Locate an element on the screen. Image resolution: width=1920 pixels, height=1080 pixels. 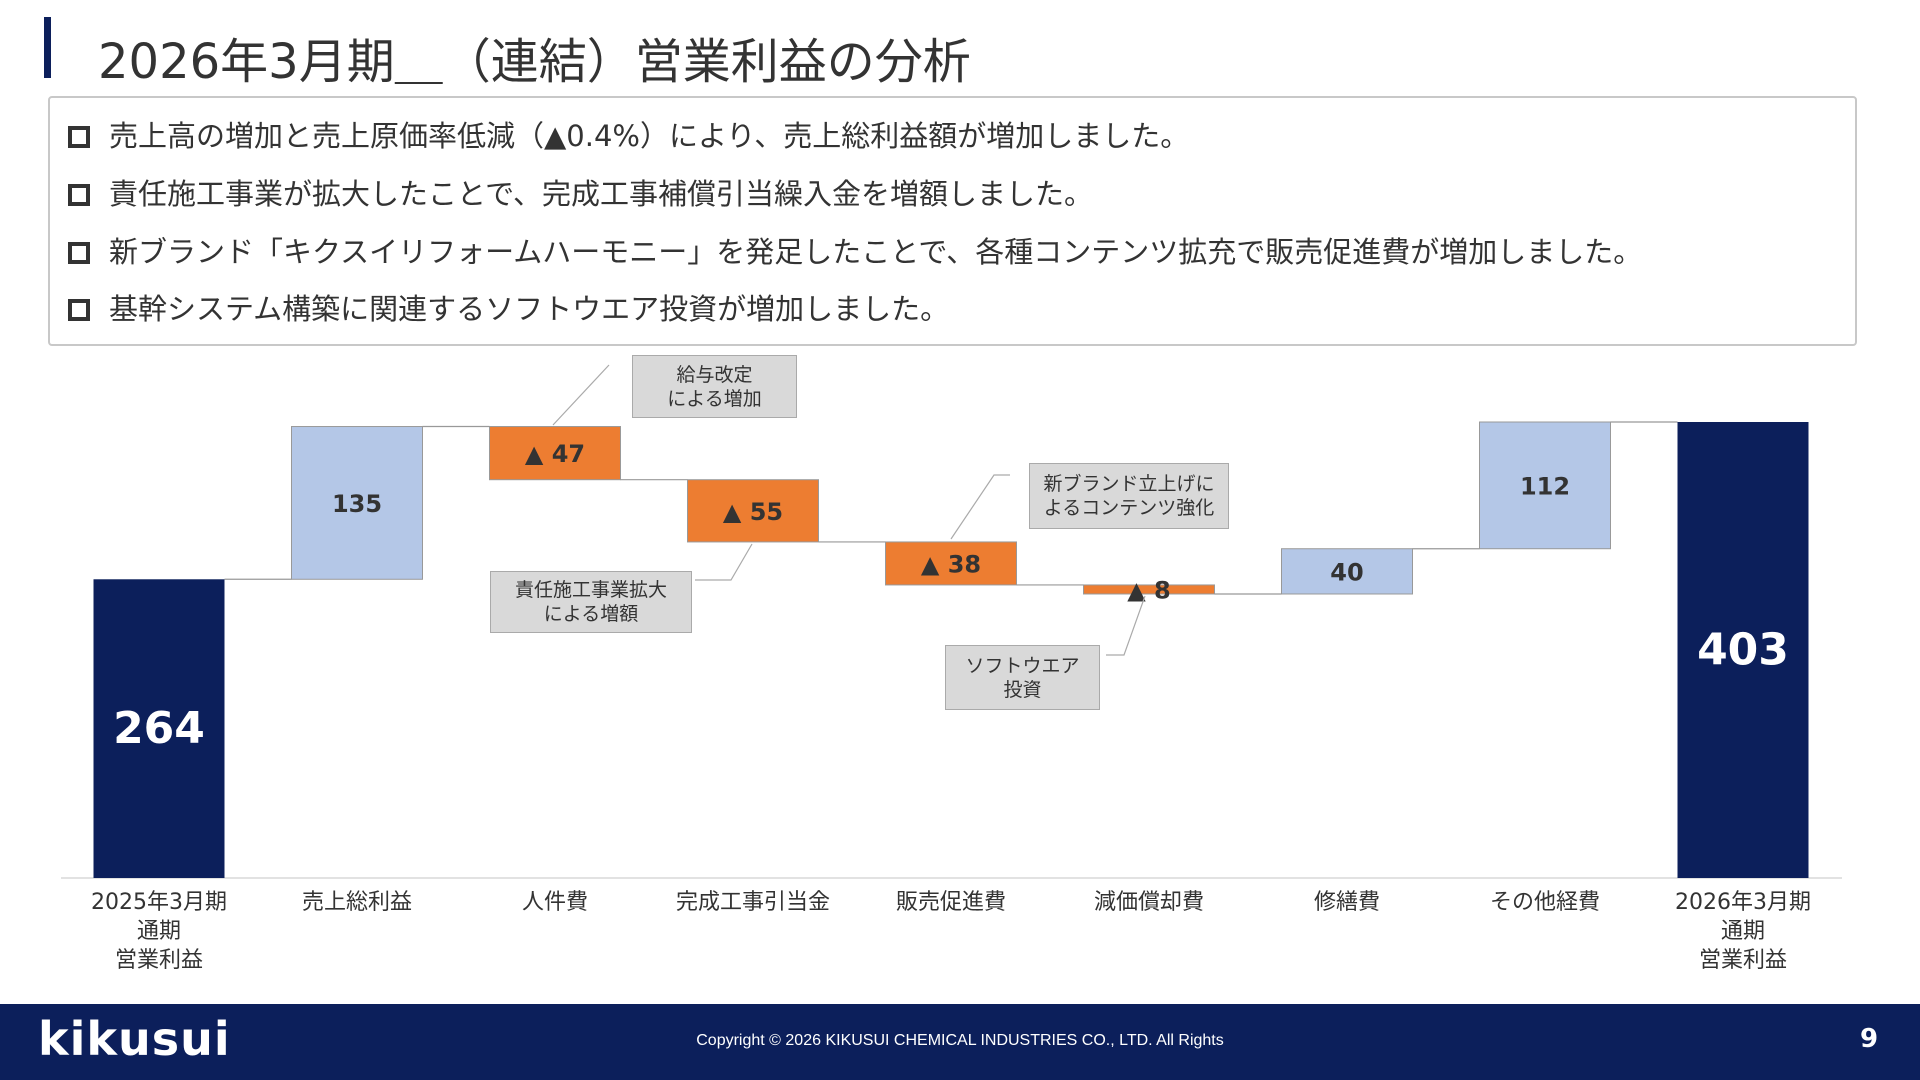
callout: ソフトウエア 投資 is located at coordinates (1022, 677).